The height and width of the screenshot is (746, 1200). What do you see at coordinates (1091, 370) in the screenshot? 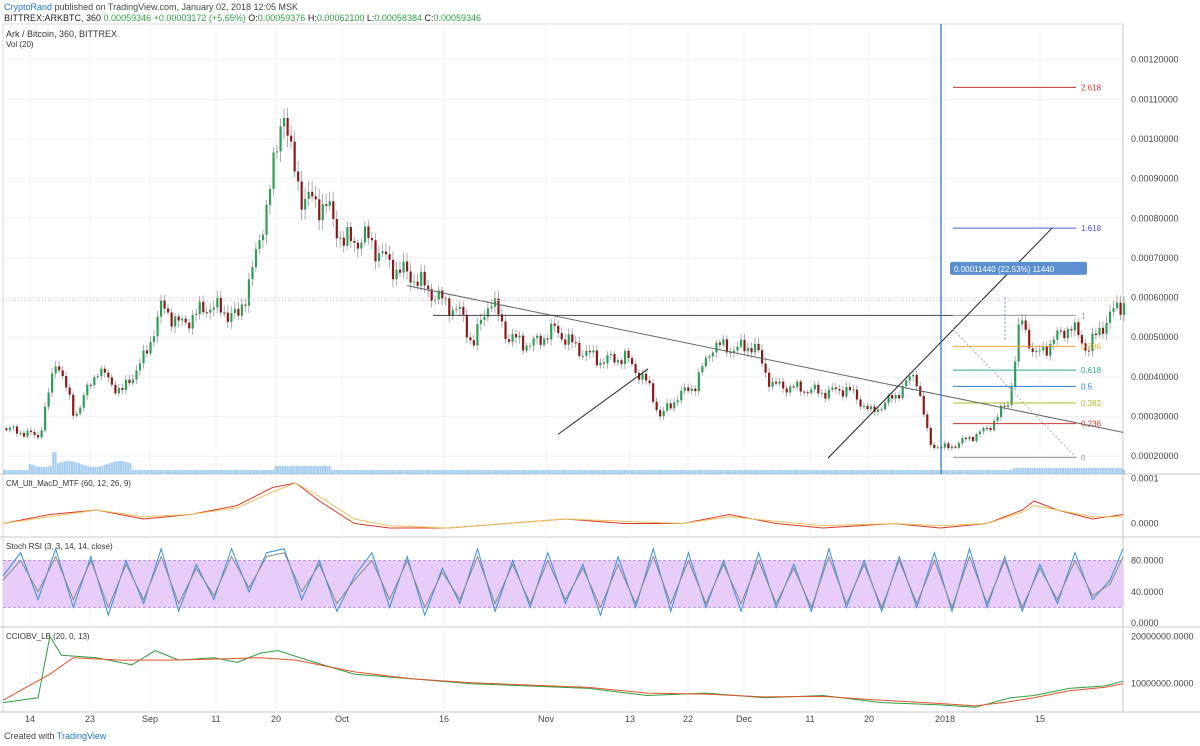
I see `fib-label: 0.618` at bounding box center [1091, 370].